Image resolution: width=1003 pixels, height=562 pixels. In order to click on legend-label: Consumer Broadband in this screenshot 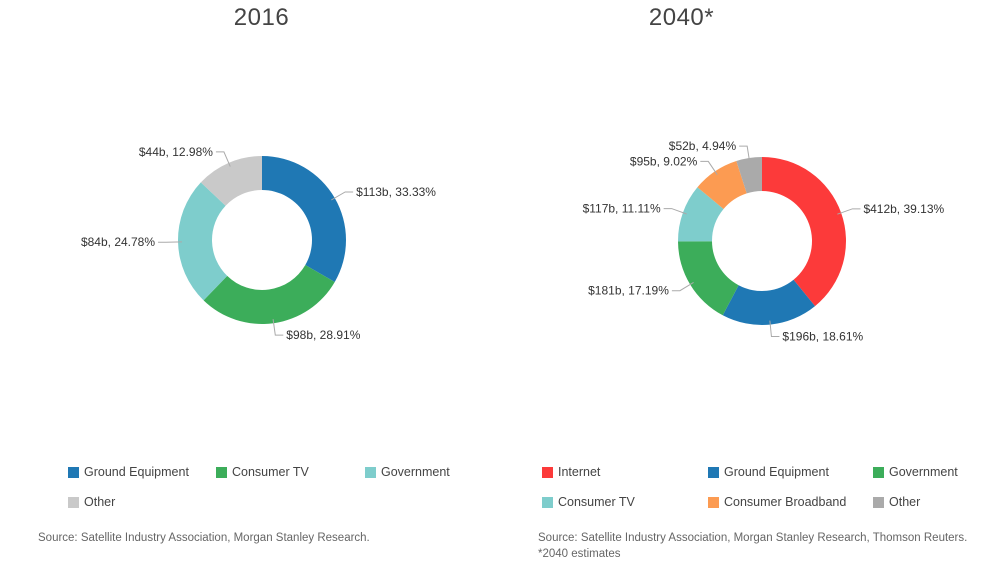, I will do `click(785, 502)`.